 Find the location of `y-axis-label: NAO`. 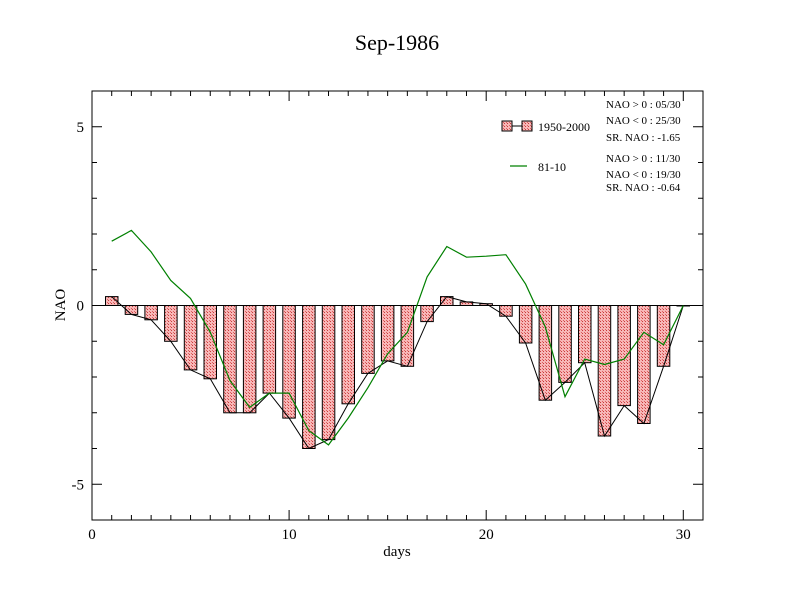

y-axis-label: NAO is located at coordinates (61, 305).